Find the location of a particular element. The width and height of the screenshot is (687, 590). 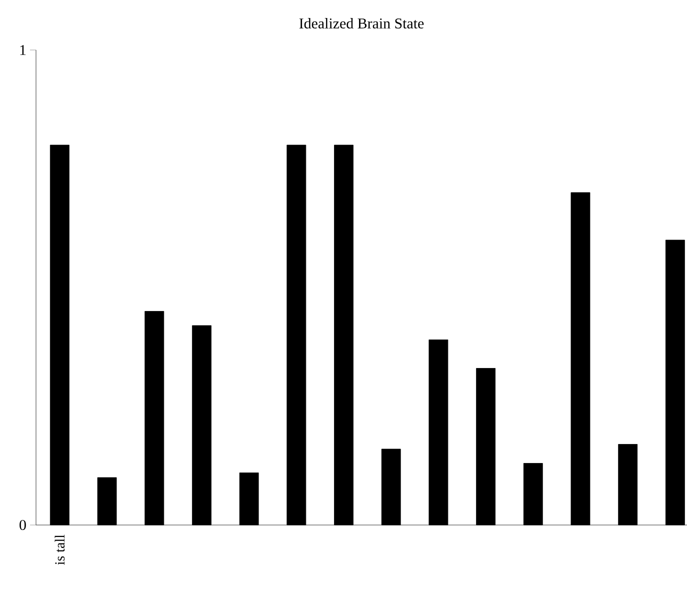

chart-title: Idealized Brain State is located at coordinates (361, 23).